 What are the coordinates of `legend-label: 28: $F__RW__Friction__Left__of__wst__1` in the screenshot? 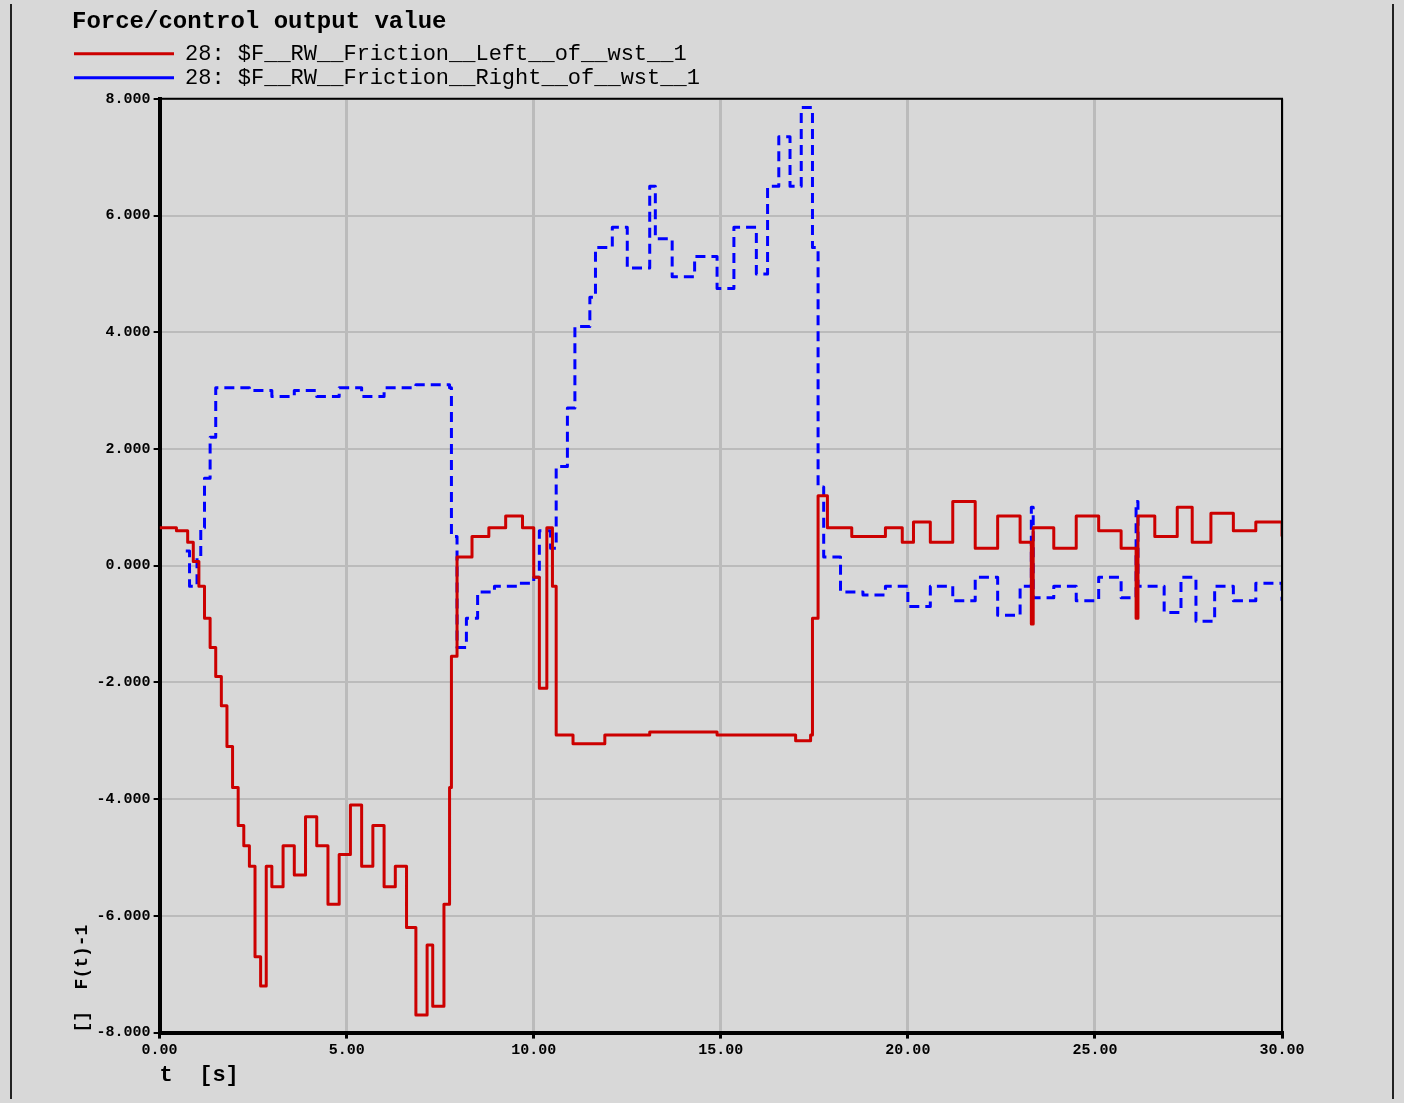 It's located at (436, 54).